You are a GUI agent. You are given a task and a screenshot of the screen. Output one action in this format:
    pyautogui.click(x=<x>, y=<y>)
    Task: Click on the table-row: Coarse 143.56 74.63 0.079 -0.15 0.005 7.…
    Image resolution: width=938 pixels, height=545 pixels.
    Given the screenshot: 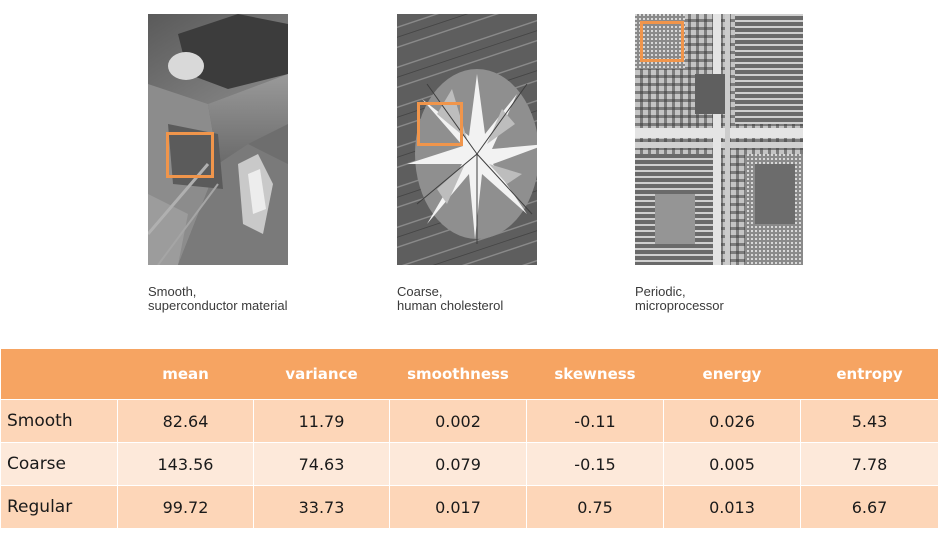 What is the action you would take?
    pyautogui.click(x=469, y=464)
    